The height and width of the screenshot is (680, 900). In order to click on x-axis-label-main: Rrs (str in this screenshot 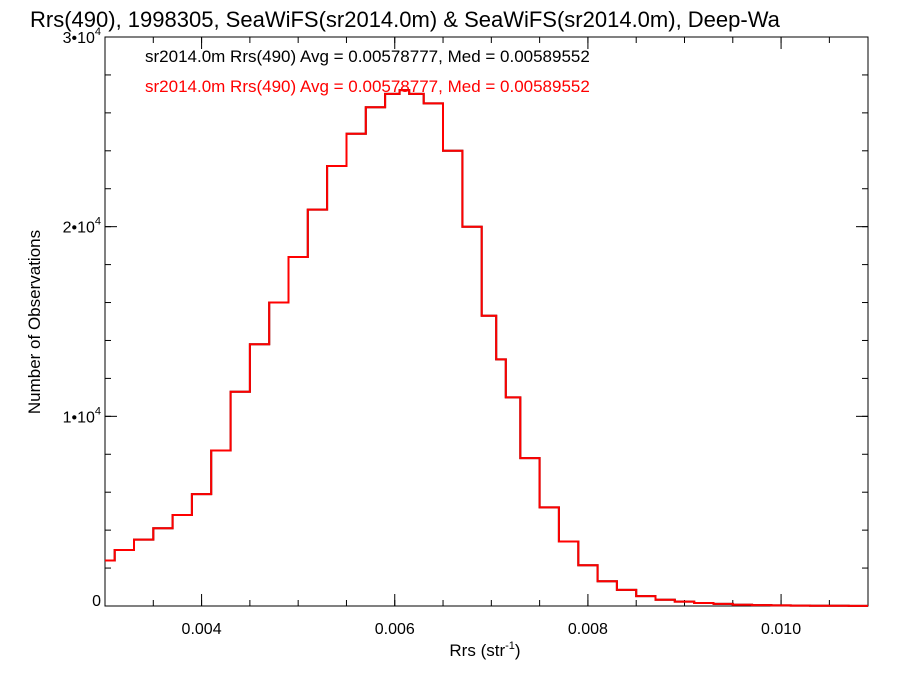, I will do `click(477, 650)`.